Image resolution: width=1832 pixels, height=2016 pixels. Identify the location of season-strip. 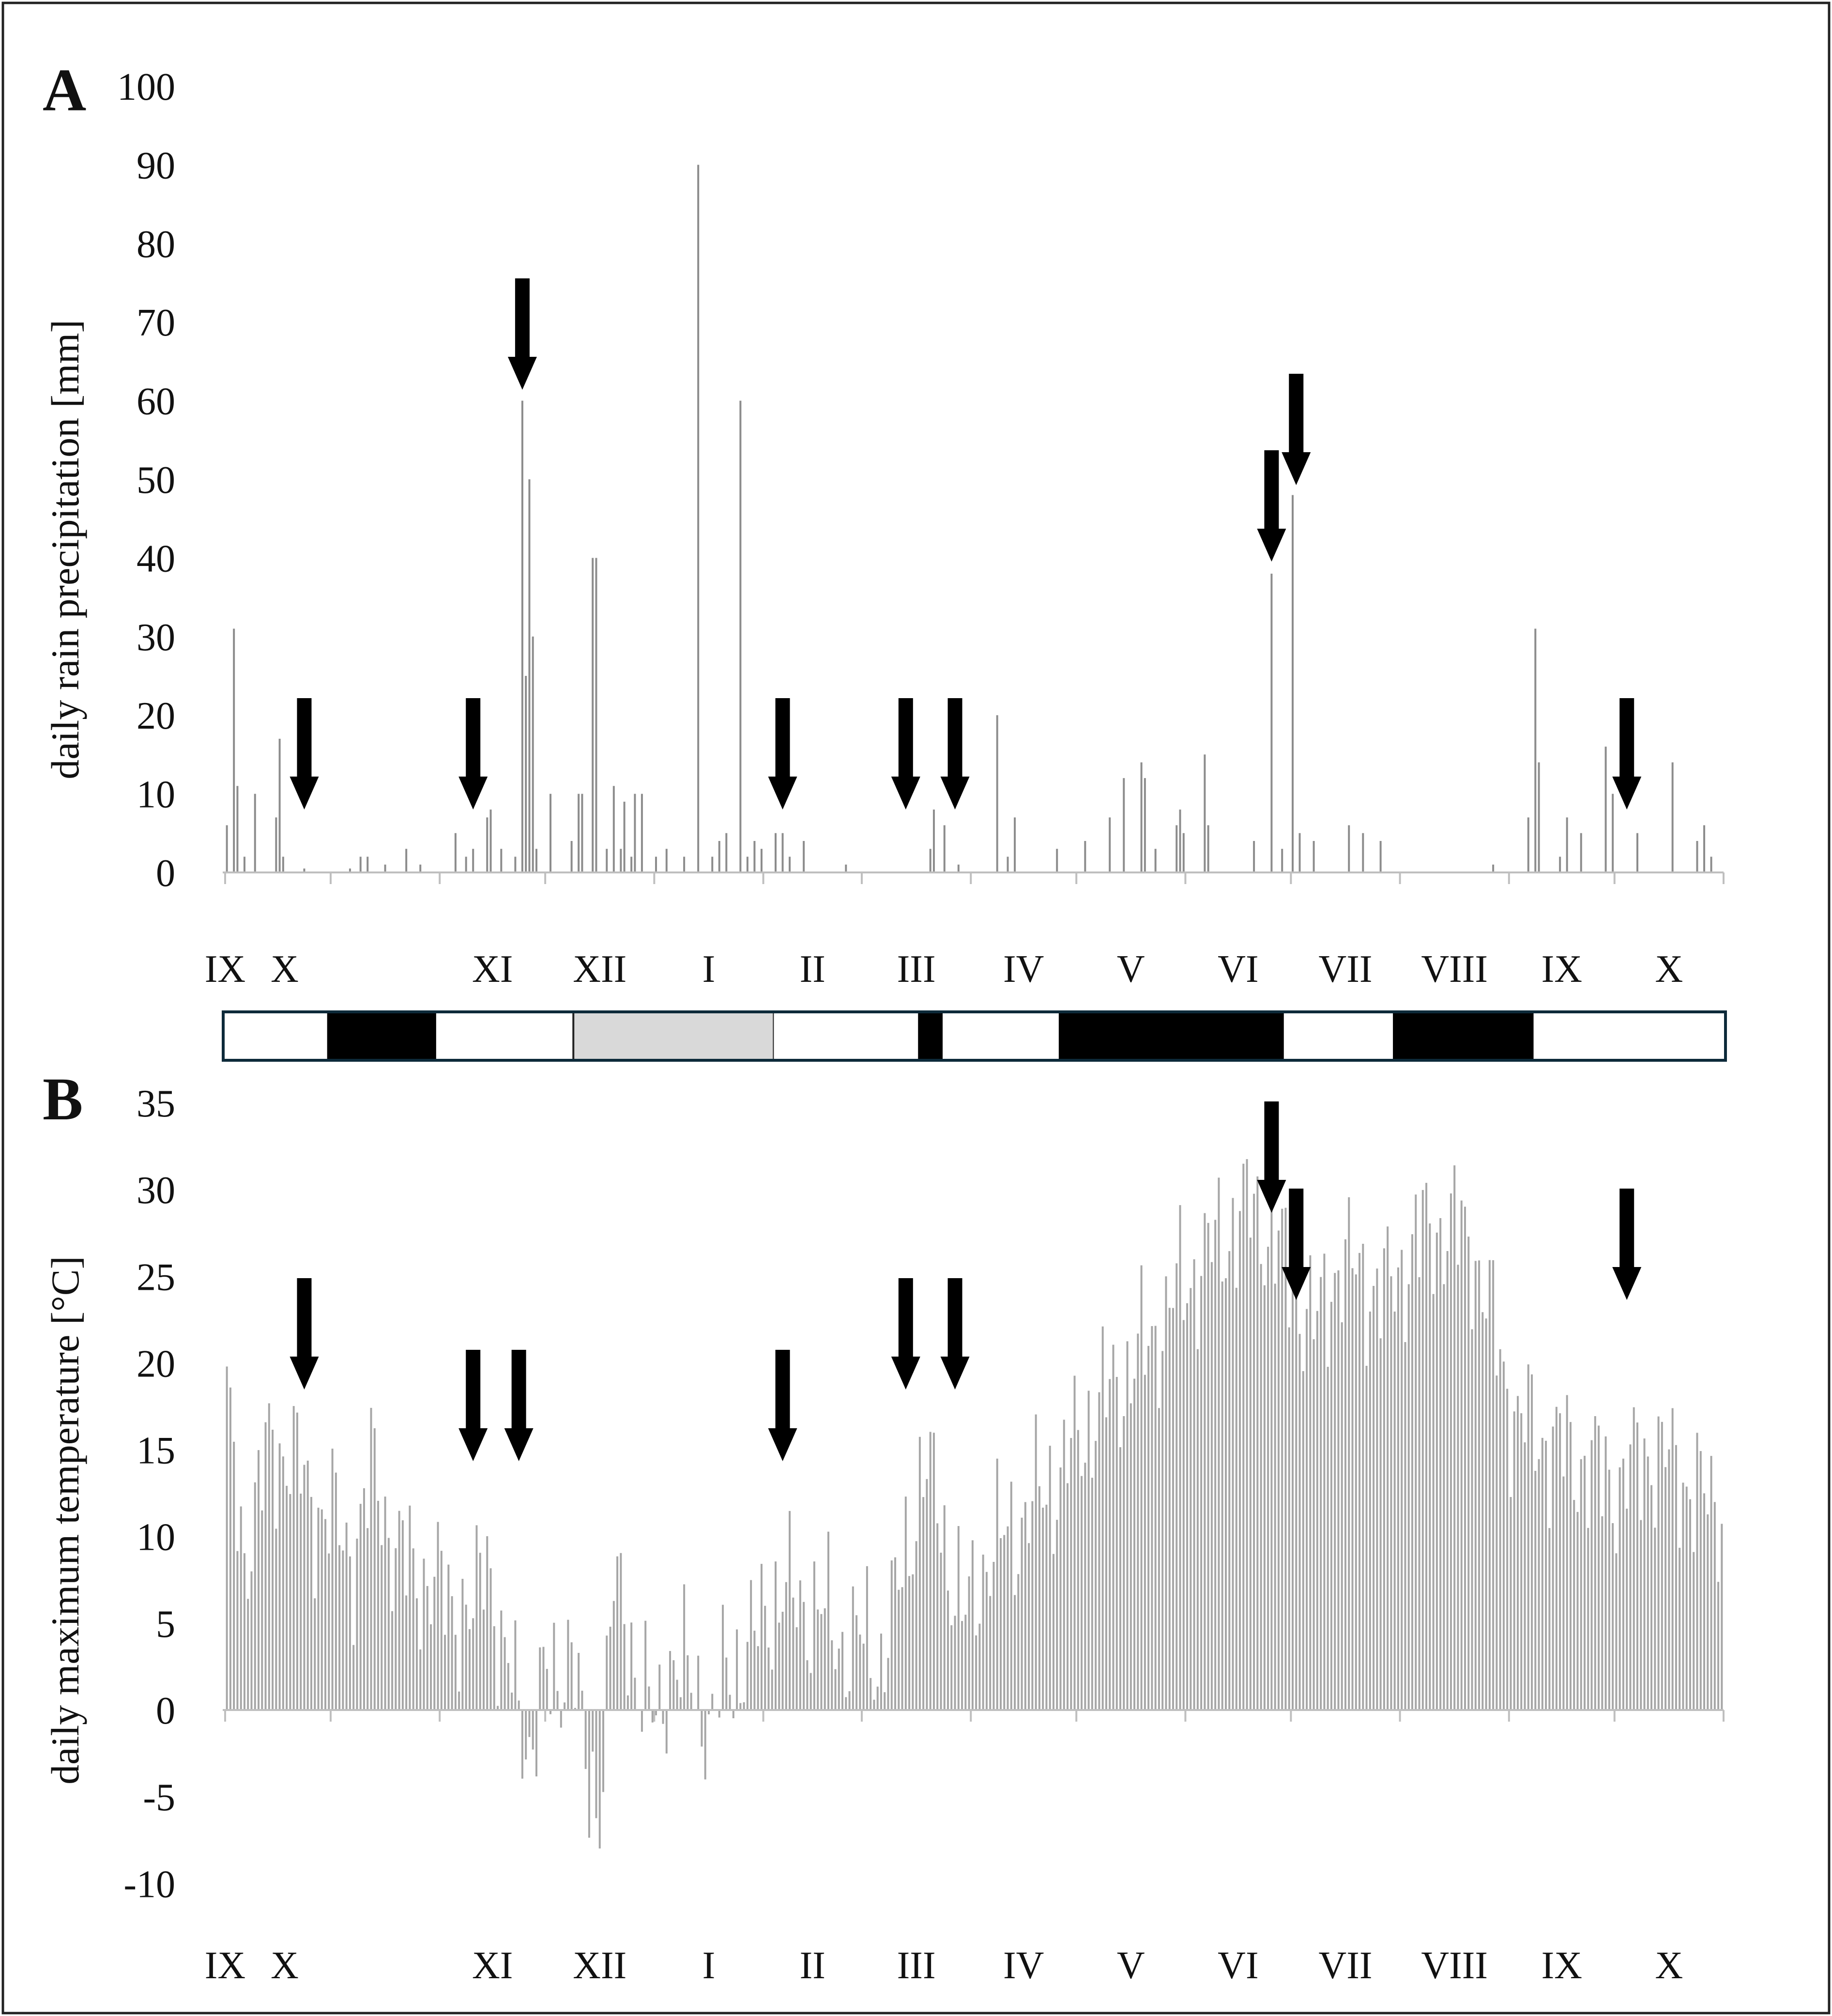
(974, 1036).